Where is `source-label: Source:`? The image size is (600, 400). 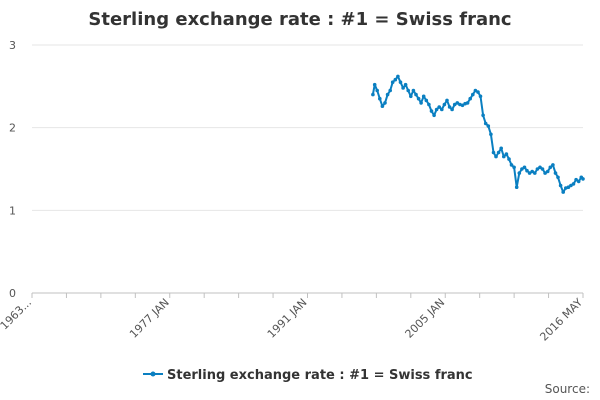
source-label: Source: is located at coordinates (567, 389).